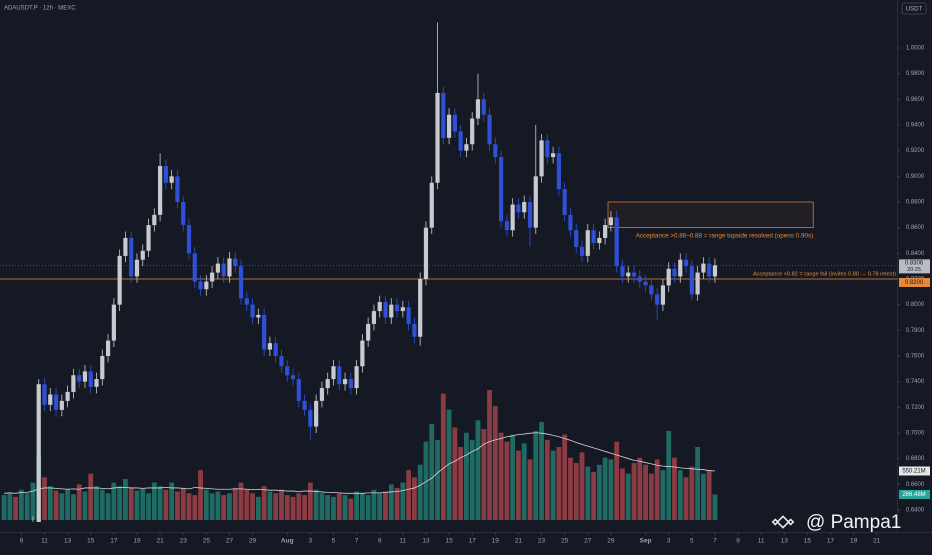 This screenshot has height=555, width=932. What do you see at coordinates (915, 126) in the screenshot?
I see `y-tick-label: 0.9400` at bounding box center [915, 126].